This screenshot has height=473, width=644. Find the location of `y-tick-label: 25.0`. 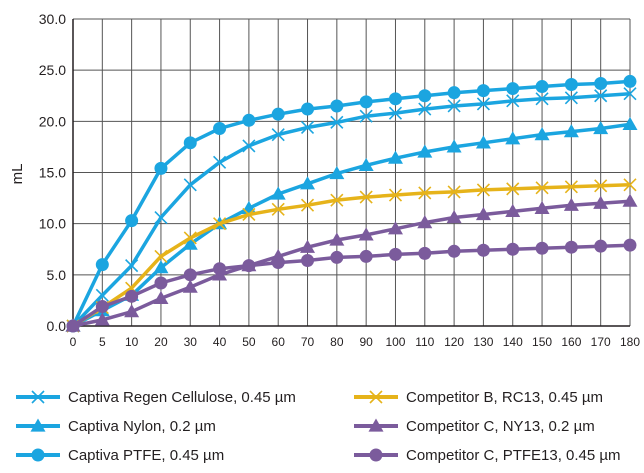

y-tick-label: 25.0 is located at coordinates (52, 70).